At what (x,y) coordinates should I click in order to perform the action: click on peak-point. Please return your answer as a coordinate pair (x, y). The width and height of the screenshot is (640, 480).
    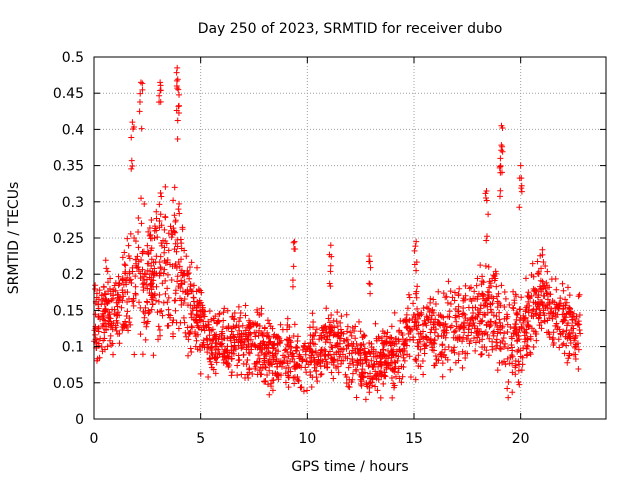
    Looking at the image, I should click on (416, 241).